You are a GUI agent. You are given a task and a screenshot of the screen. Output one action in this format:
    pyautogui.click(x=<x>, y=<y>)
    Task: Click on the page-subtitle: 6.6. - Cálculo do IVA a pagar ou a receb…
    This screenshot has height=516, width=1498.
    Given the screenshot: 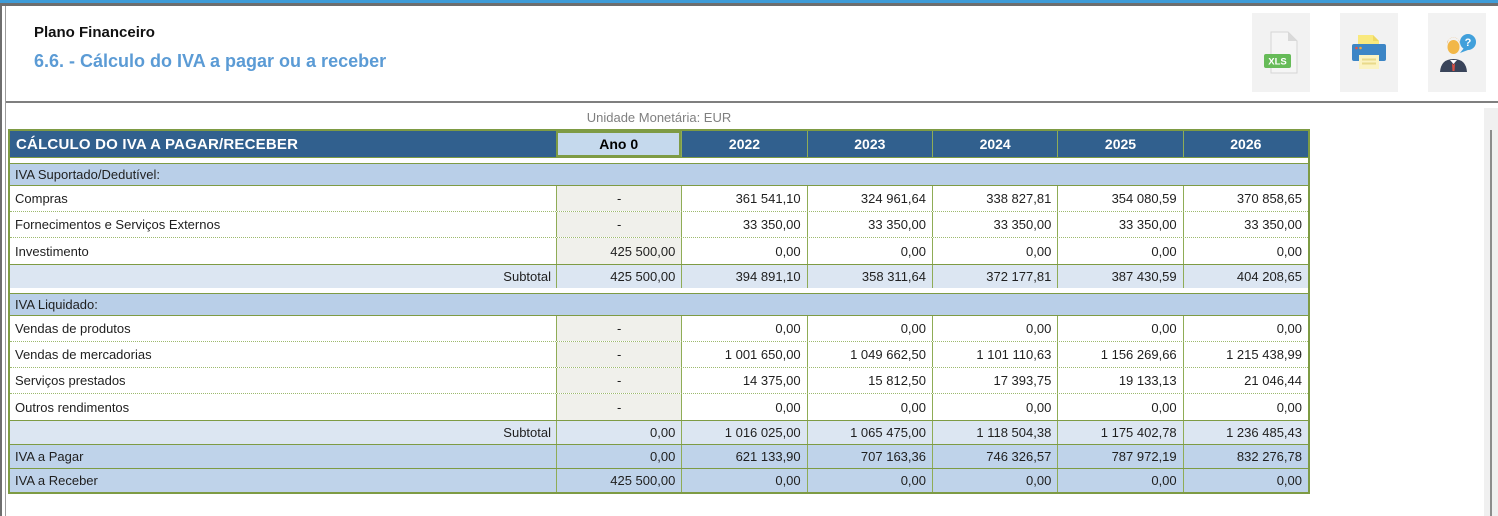 What is the action you would take?
    pyautogui.click(x=210, y=61)
    